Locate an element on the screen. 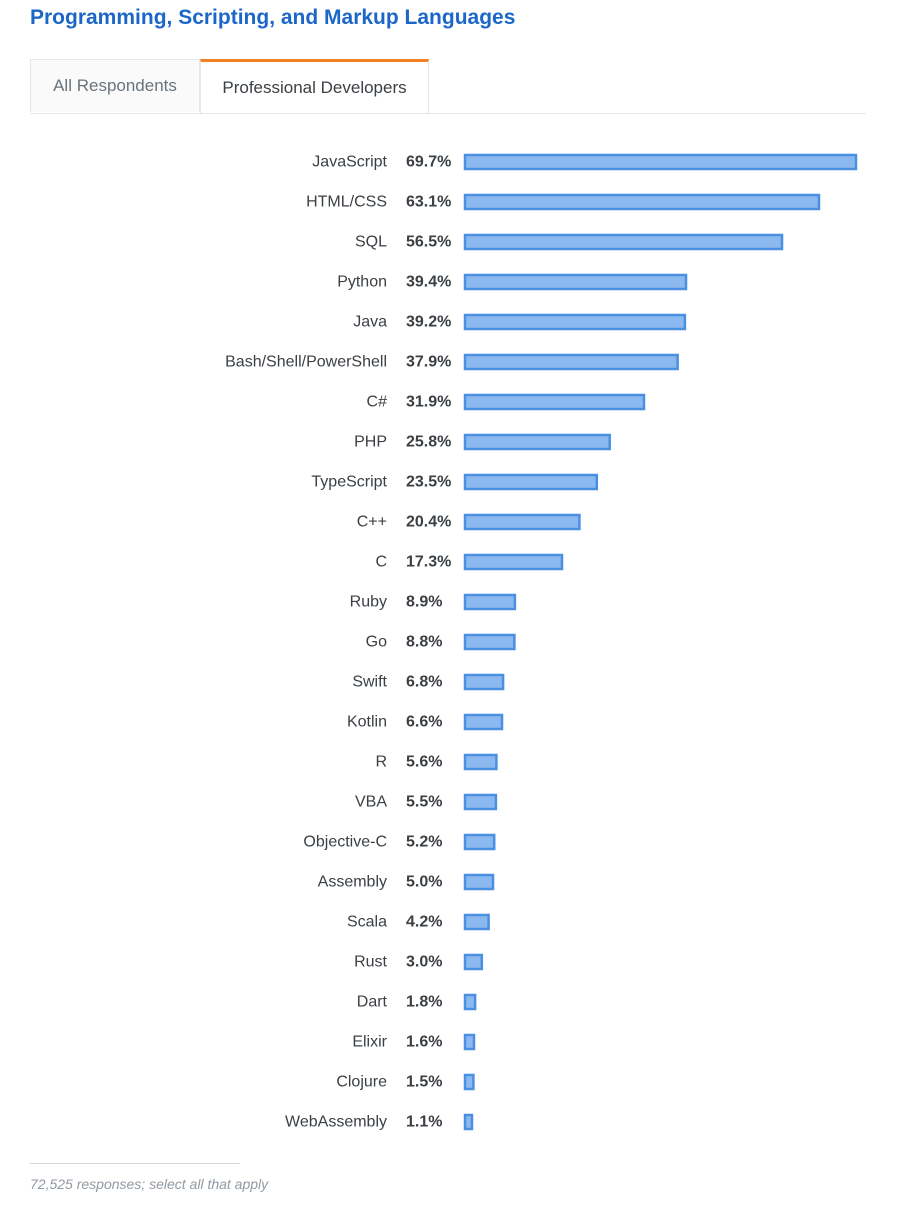 The height and width of the screenshot is (1215, 908). category-label: Kotlin is located at coordinates (367, 722).